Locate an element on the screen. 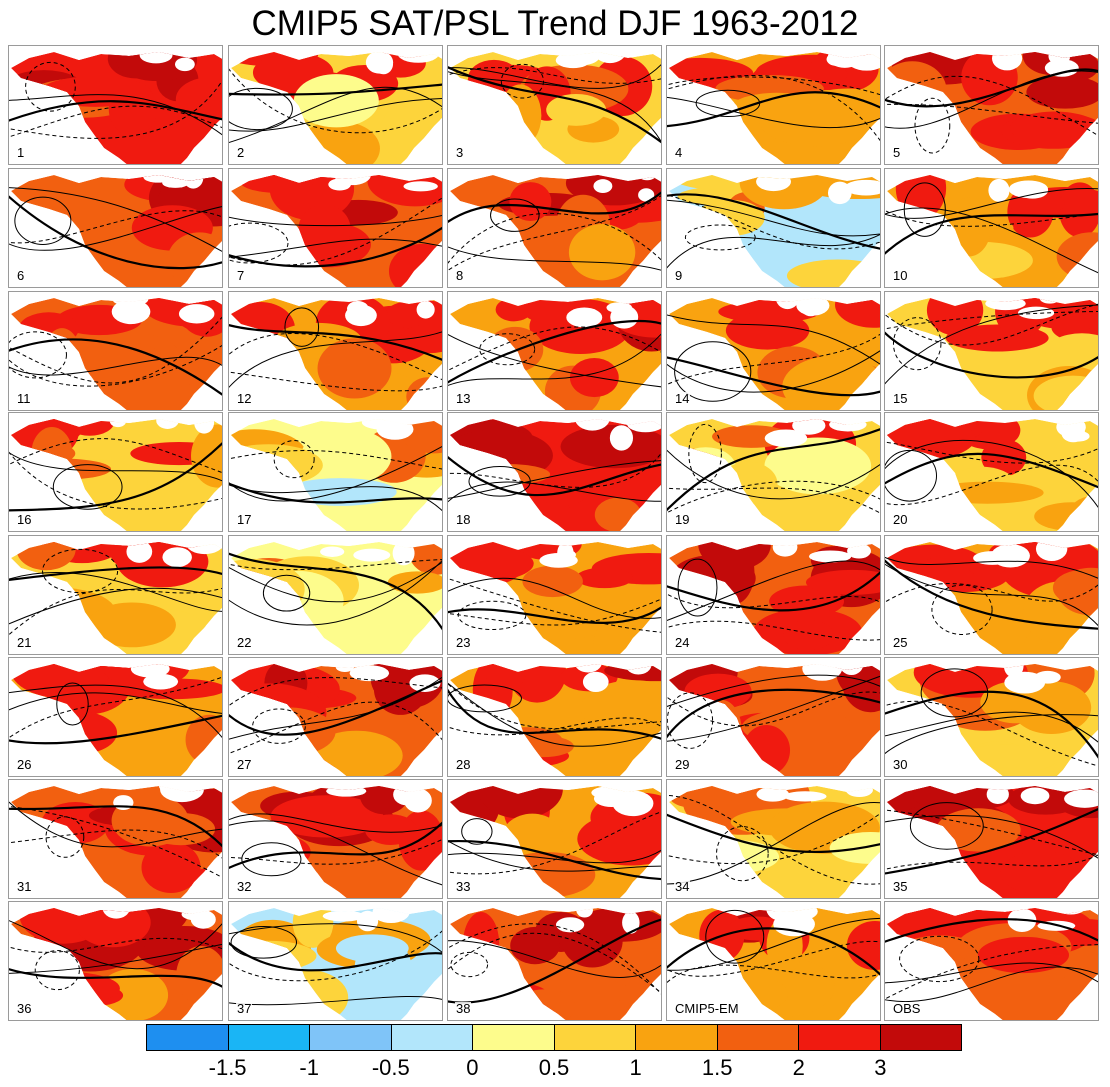 This screenshot has height=1087, width=1110. colorbar-tick-label: 2 is located at coordinates (798, 1067).